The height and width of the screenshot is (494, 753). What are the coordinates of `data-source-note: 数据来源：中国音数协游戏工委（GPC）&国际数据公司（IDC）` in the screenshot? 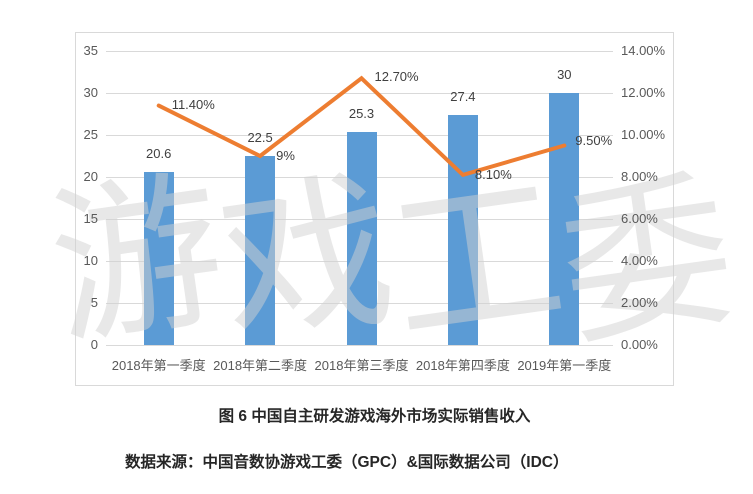 It's located at (347, 462).